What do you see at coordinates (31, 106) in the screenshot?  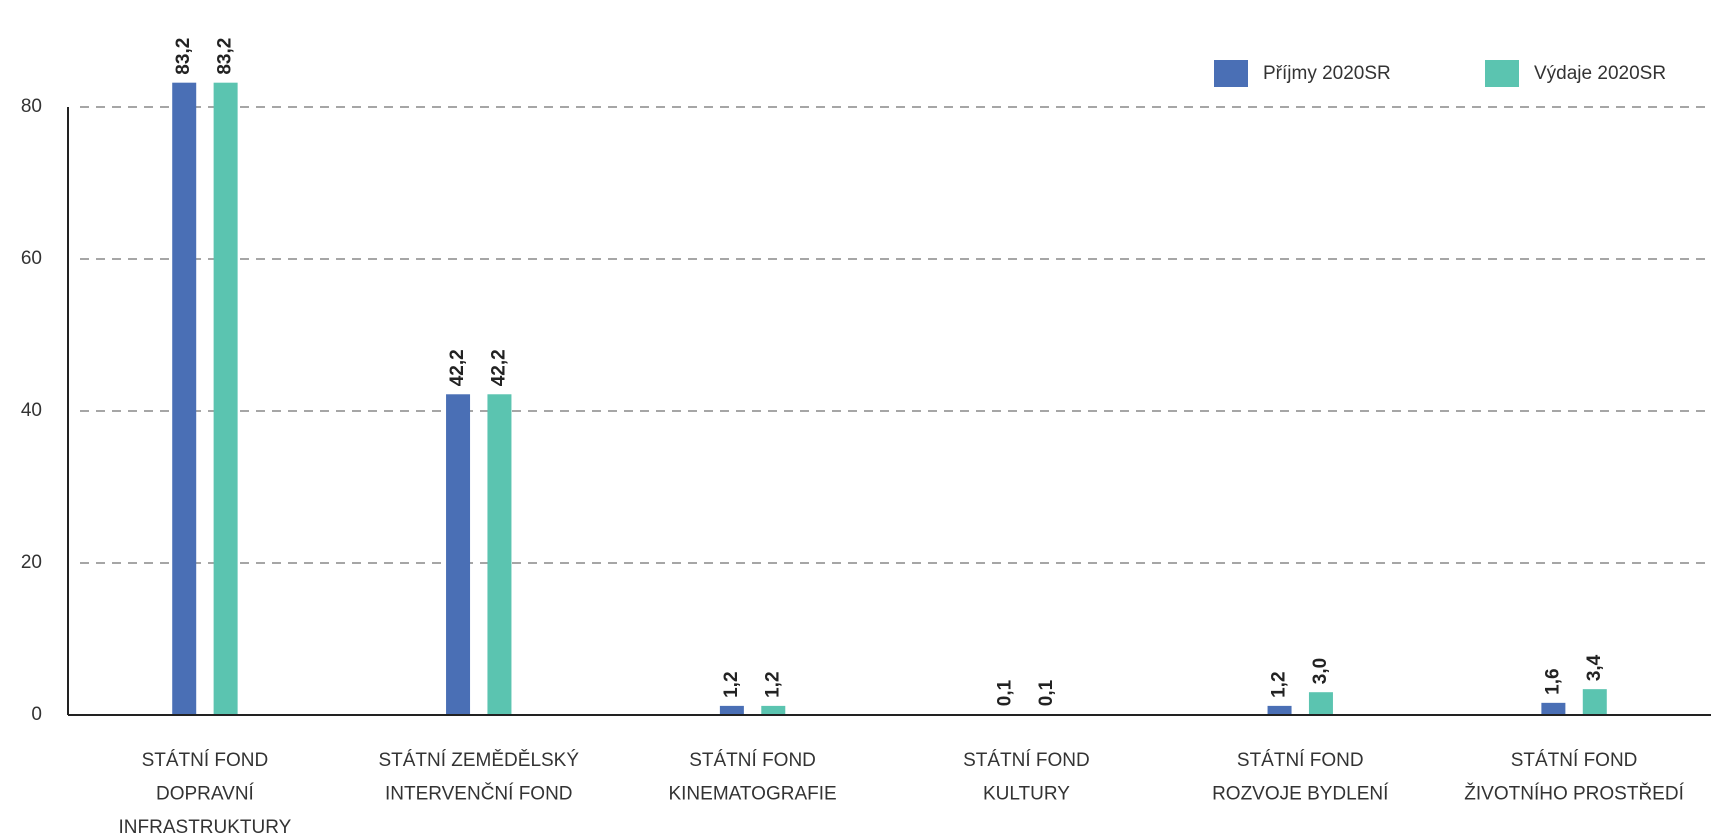 I see `y-tick-label: 80` at bounding box center [31, 106].